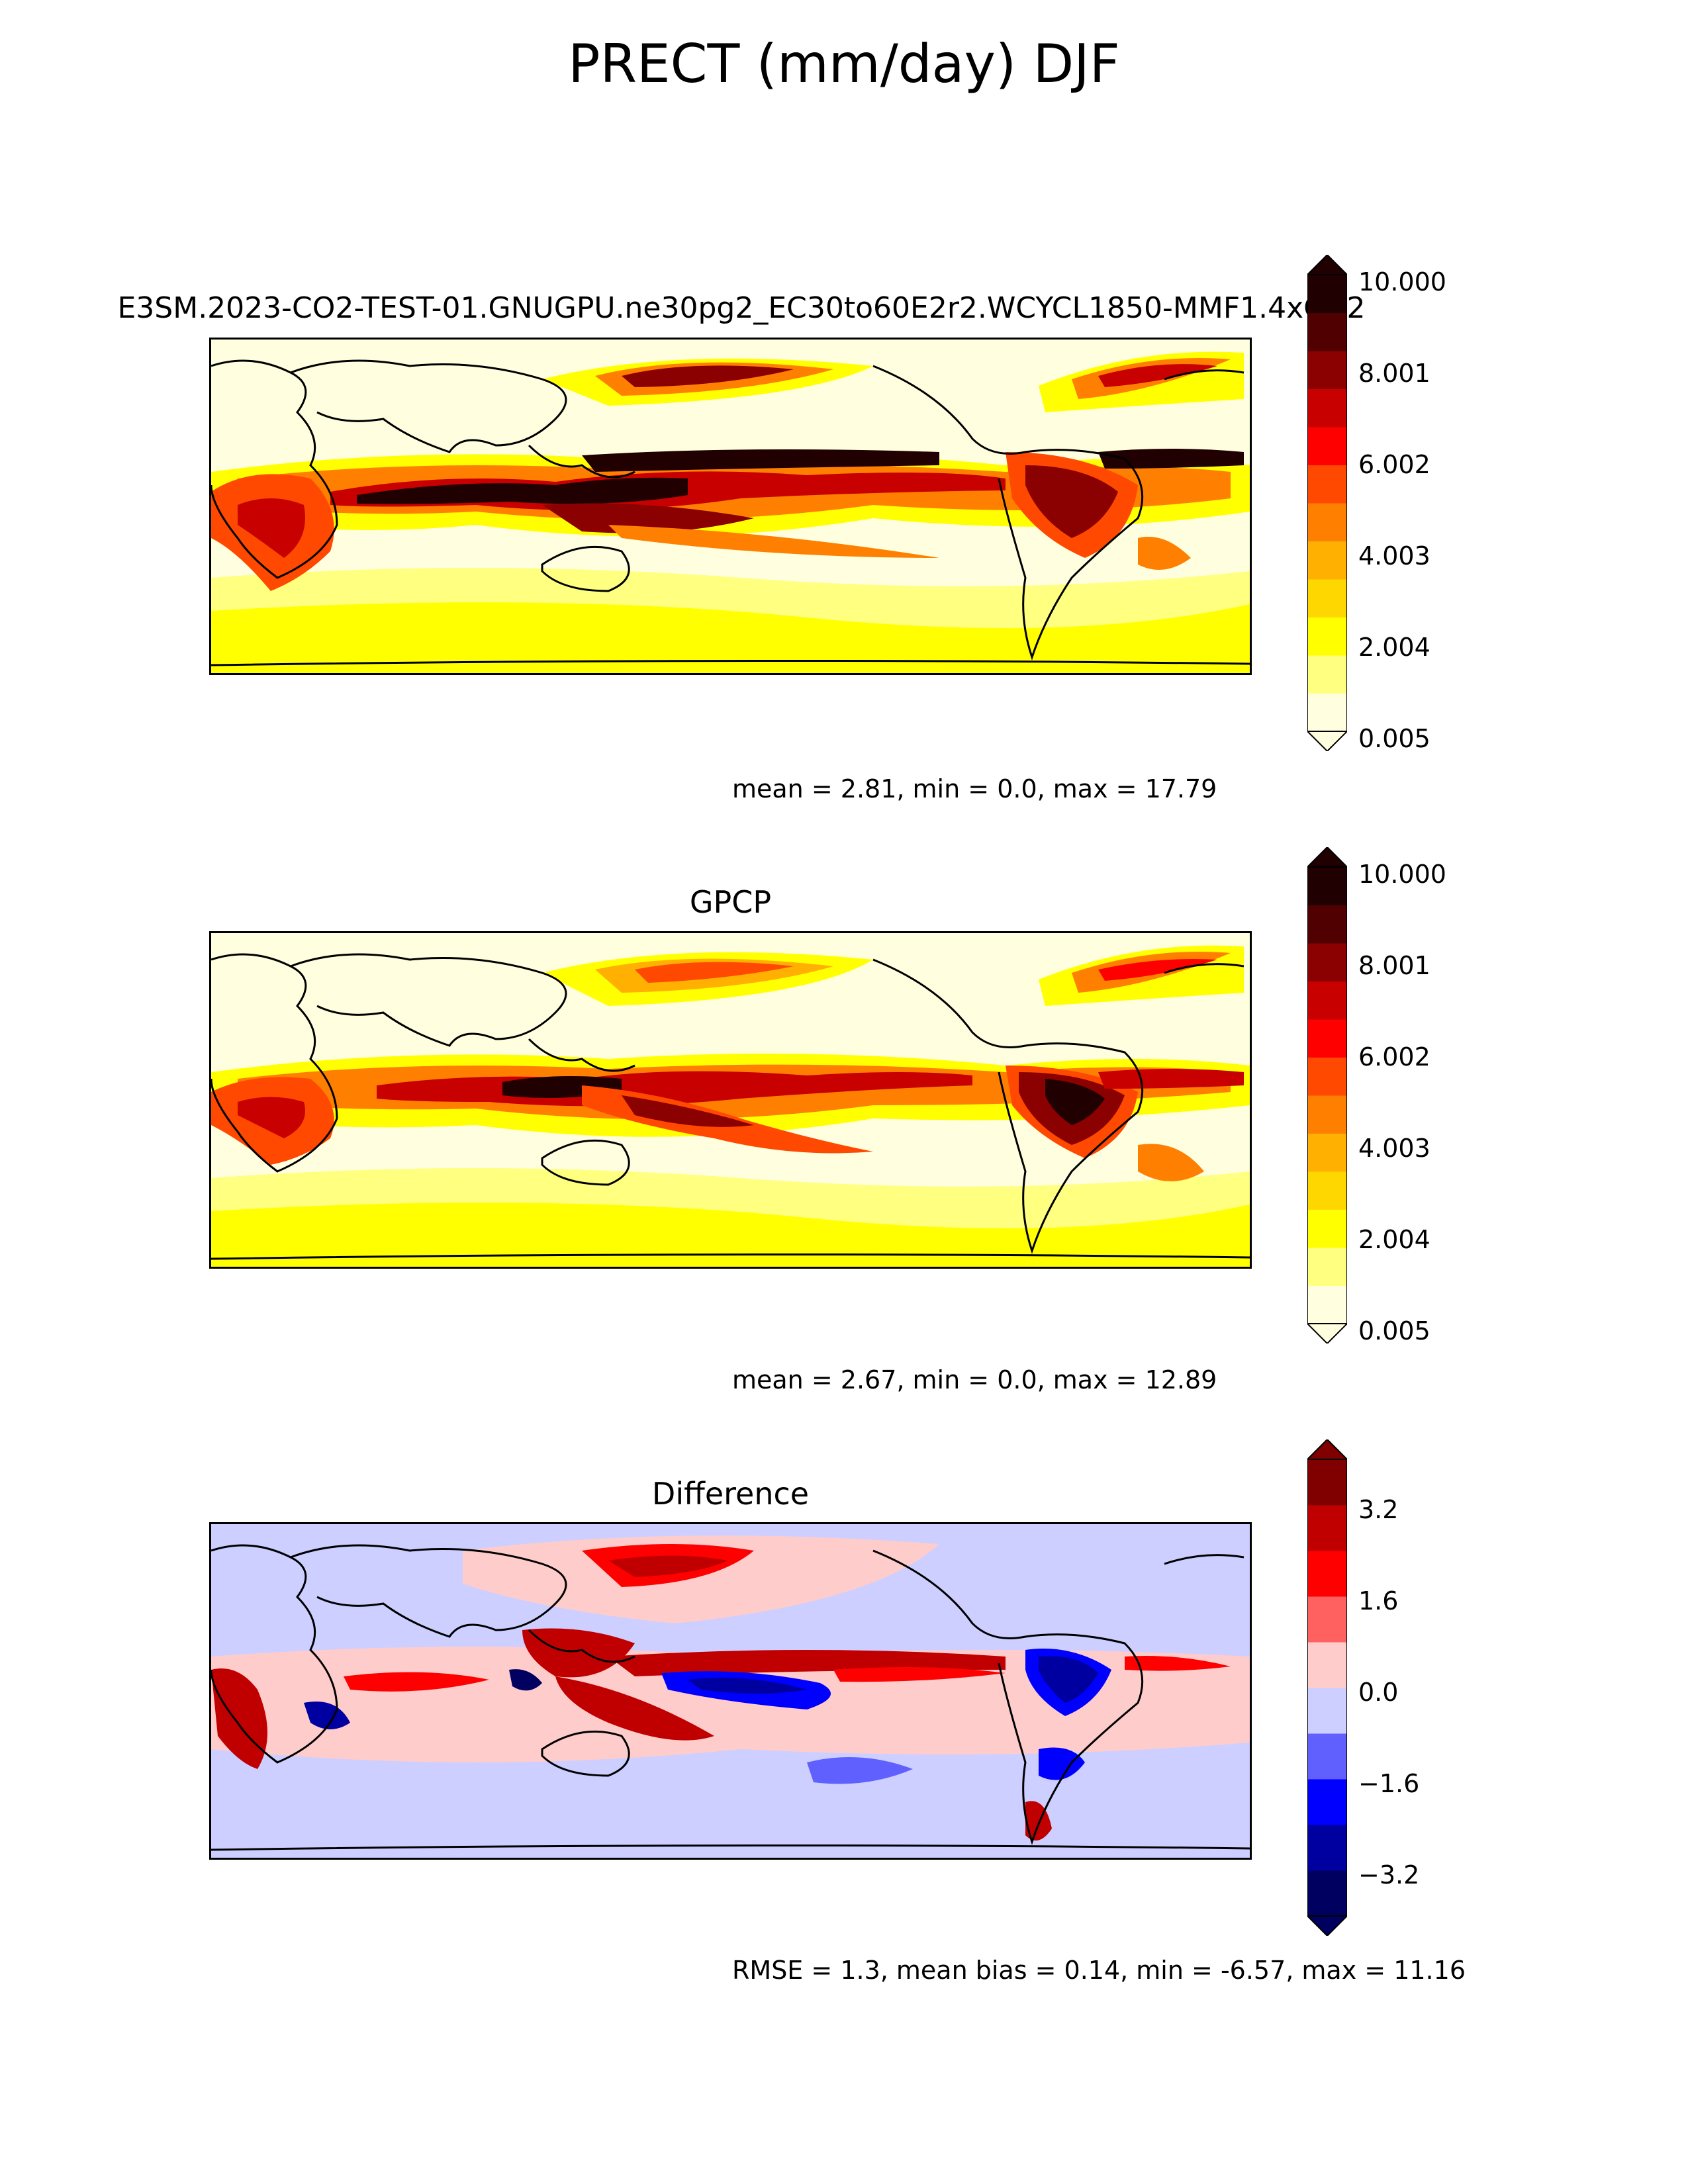 Image resolution: width=1688 pixels, height=2184 pixels. I want to click on stats-test: mean = 2.81, min = 0.0, max = 17.79, so click(974, 788).